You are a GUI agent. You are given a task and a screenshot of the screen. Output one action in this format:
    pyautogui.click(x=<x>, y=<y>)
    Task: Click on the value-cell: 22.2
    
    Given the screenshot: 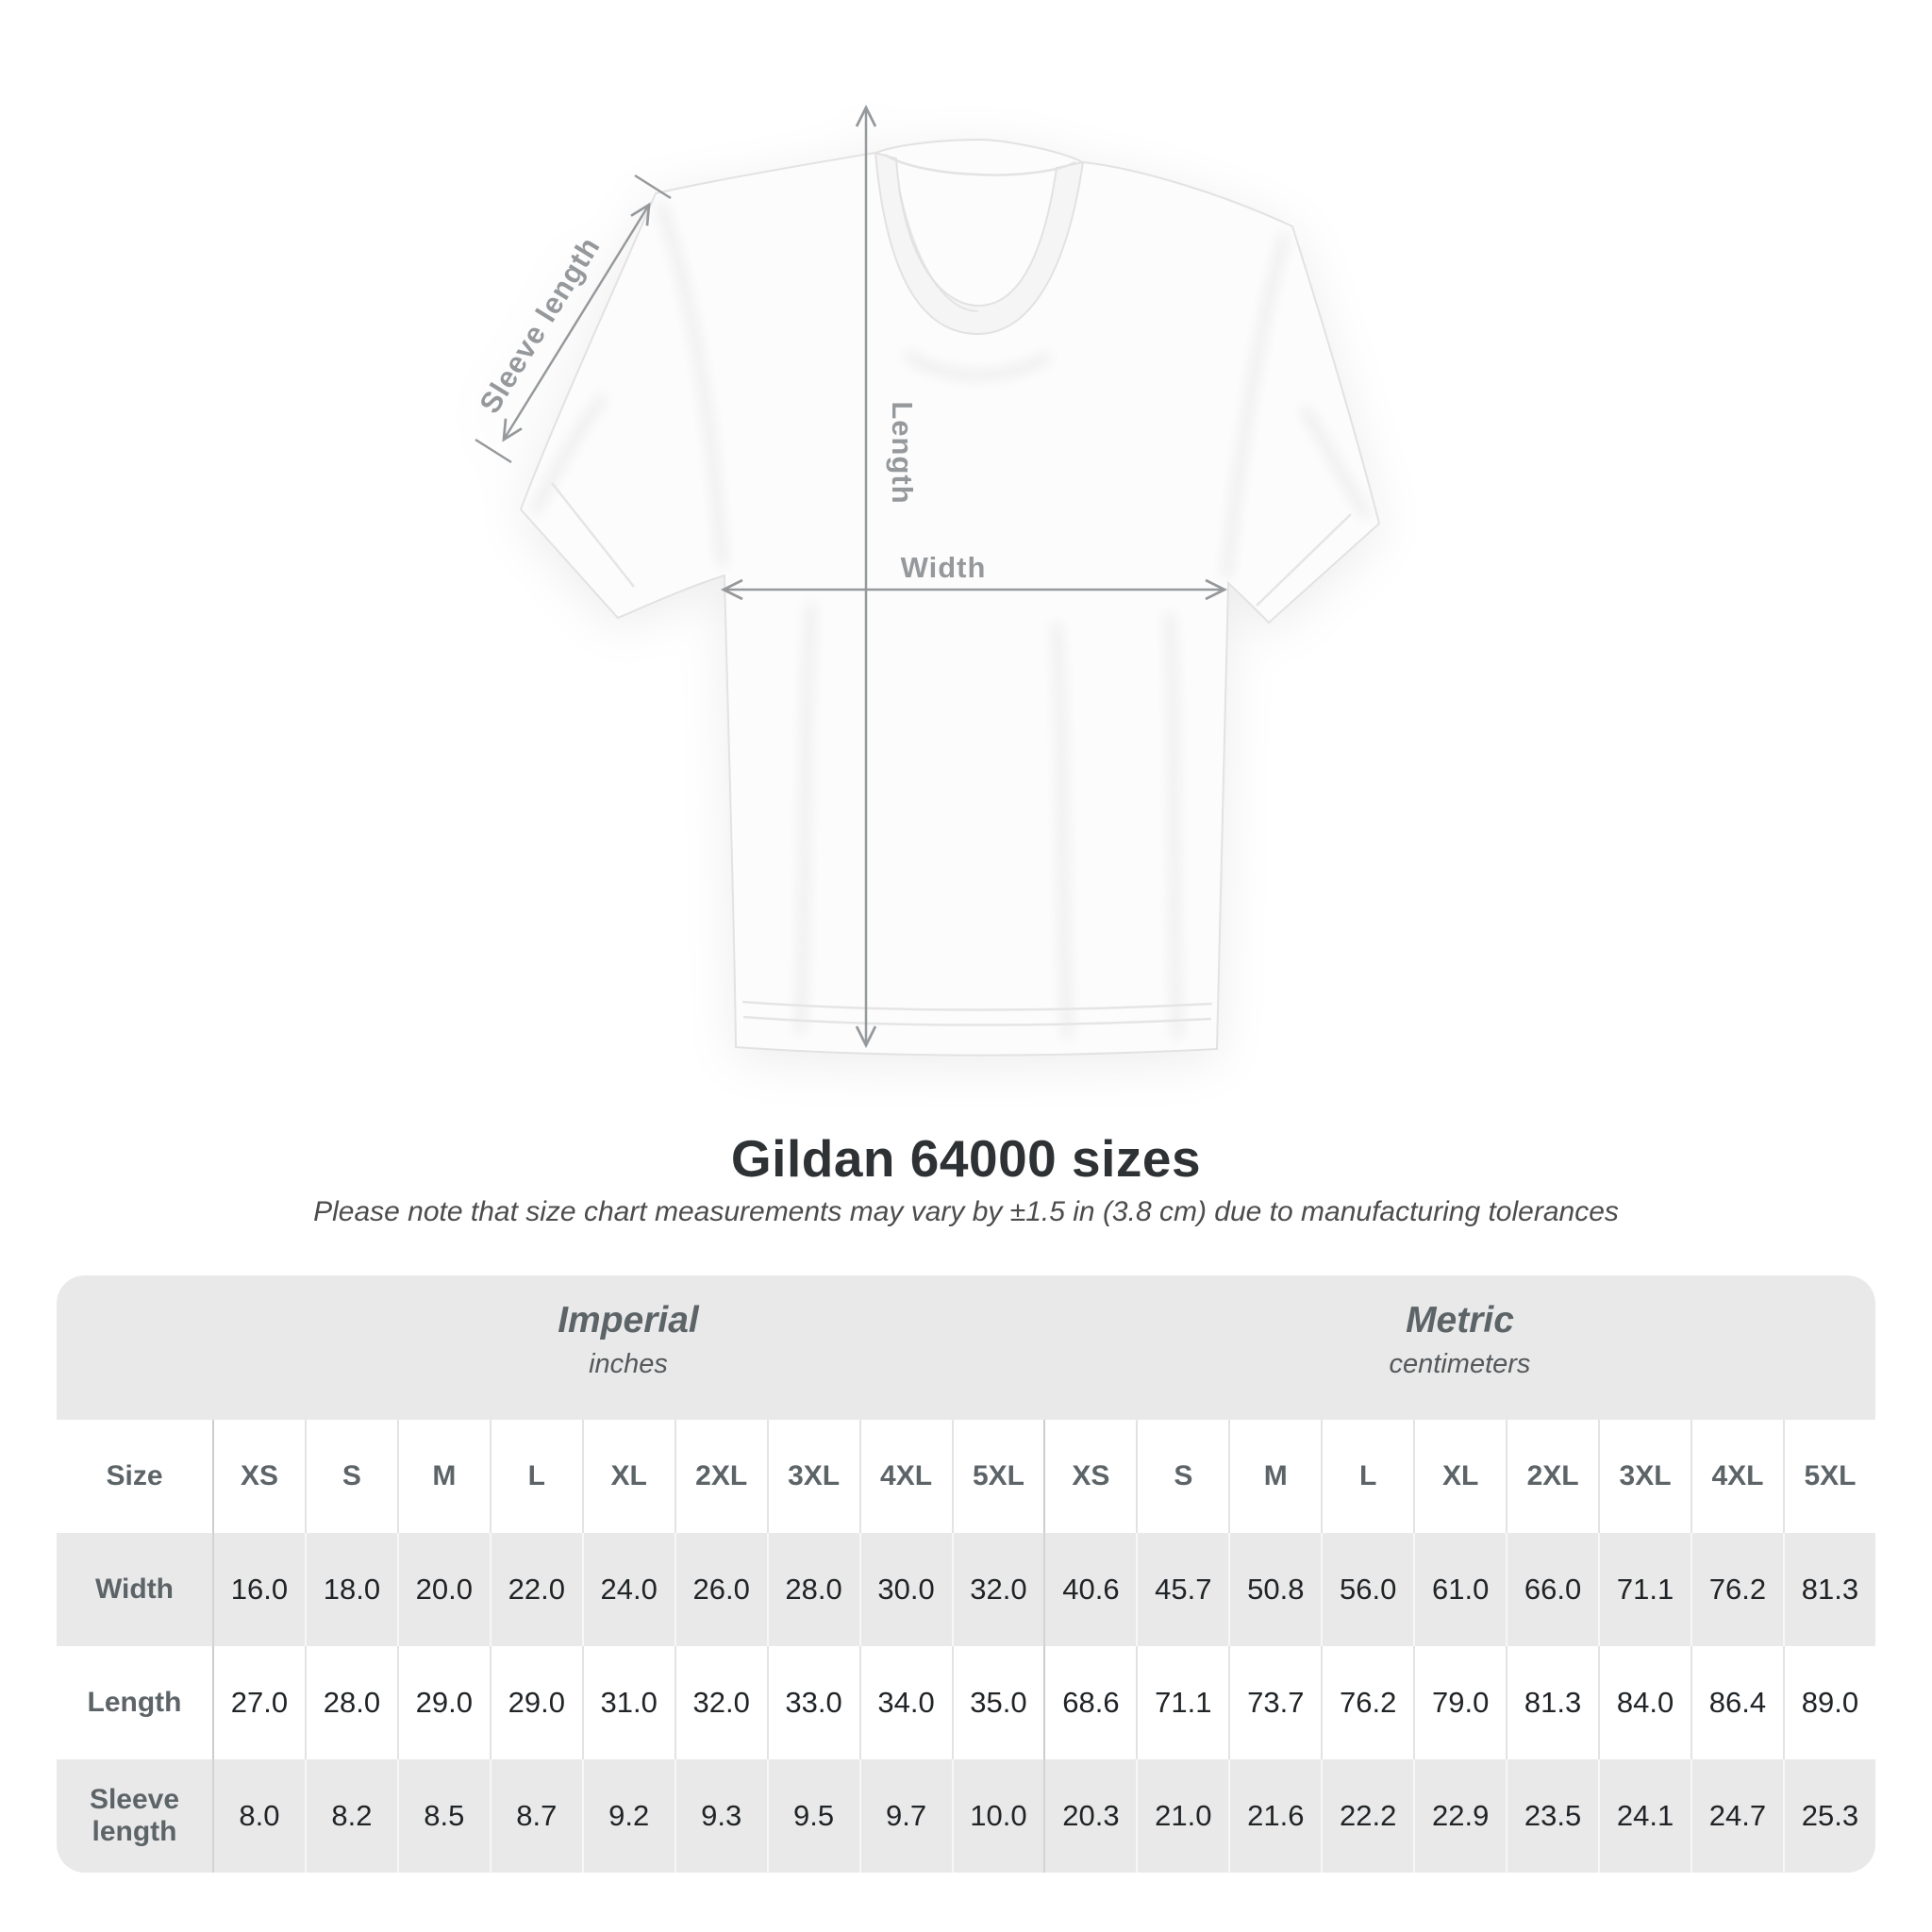 What is the action you would take?
    pyautogui.click(x=1367, y=1816)
    